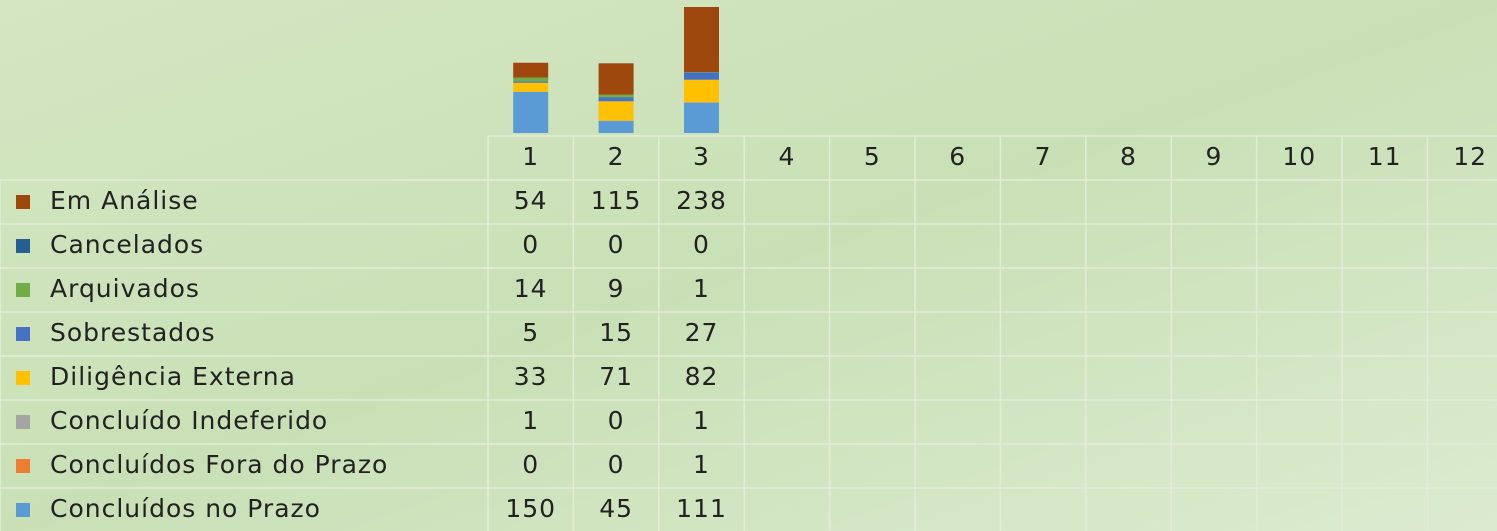  What do you see at coordinates (872, 156) in the screenshot?
I see `column-label: 5` at bounding box center [872, 156].